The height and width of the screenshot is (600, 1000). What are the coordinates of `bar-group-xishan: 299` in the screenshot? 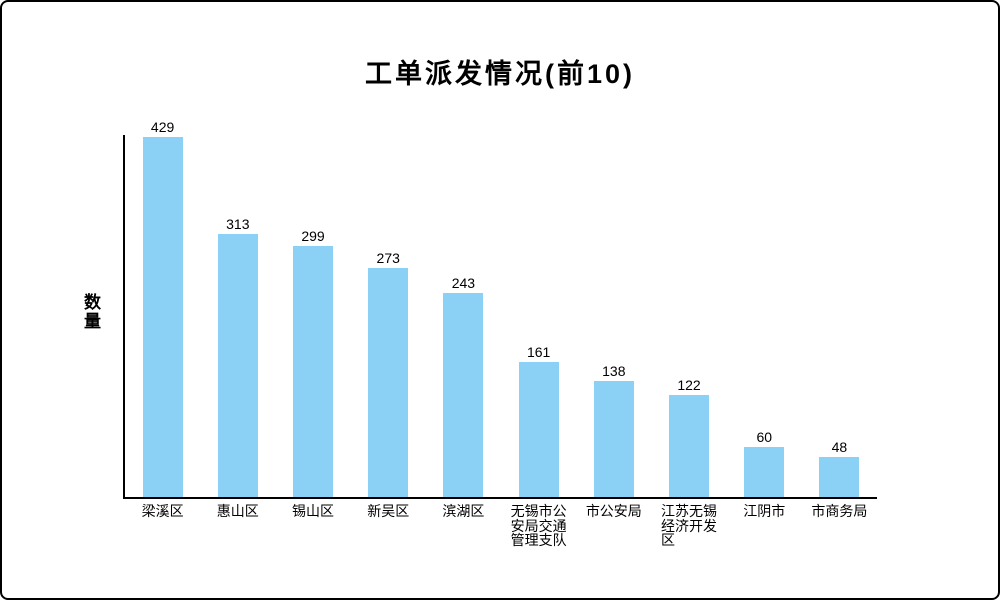 It's located at (312, 363).